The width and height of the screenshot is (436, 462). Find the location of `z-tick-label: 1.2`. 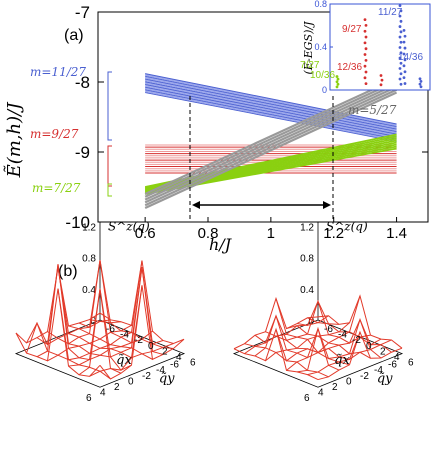

z-tick-label: 1.2 is located at coordinates (307, 227).